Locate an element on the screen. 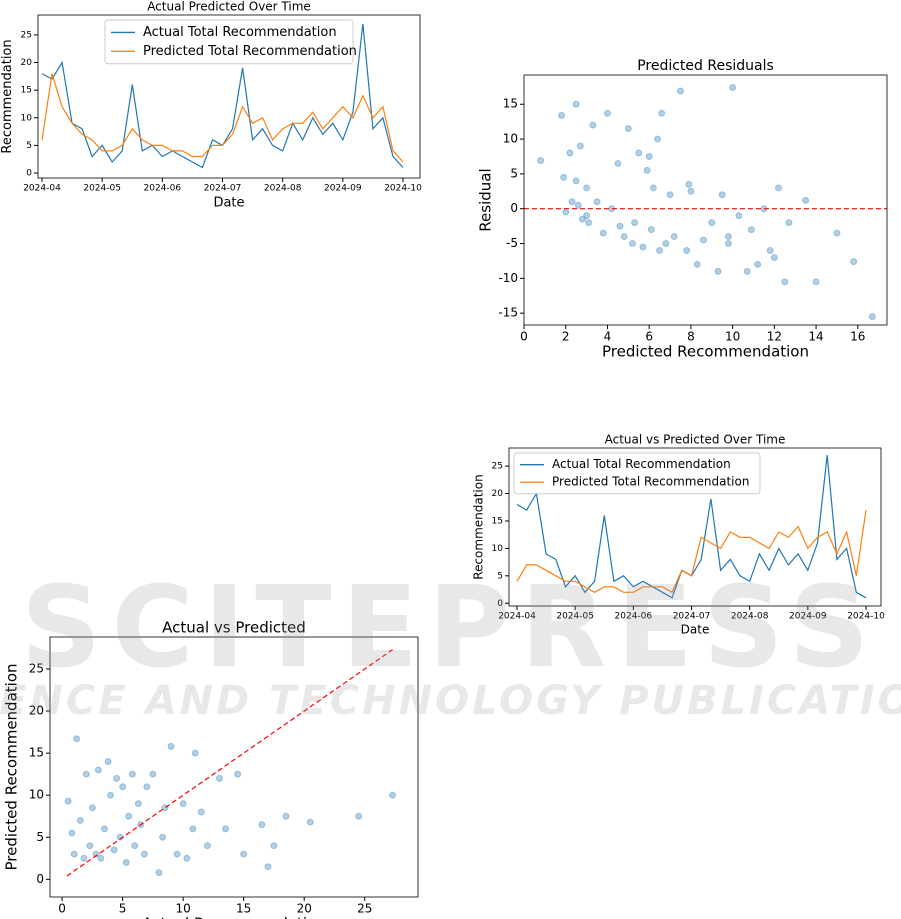 This screenshot has height=919, width=901. y-tick-label: -15 is located at coordinates (508, 313).